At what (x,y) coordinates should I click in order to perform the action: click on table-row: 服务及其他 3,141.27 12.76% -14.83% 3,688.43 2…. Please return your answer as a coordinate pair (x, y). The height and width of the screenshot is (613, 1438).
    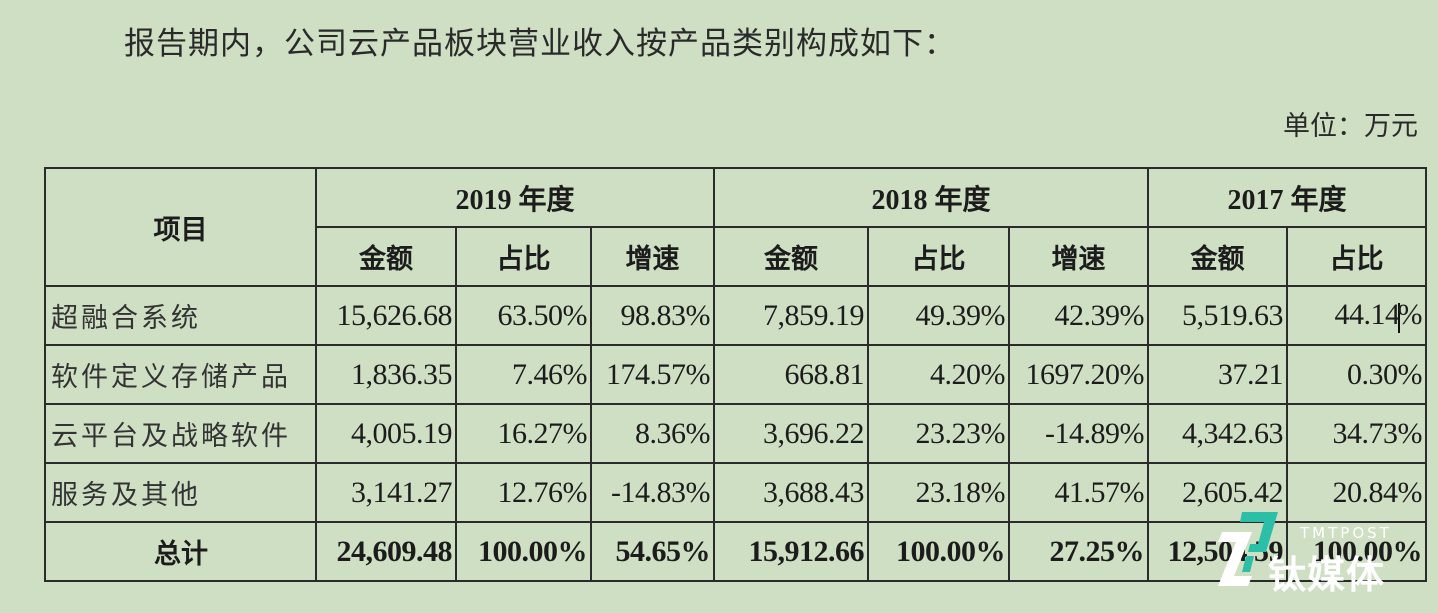
    Looking at the image, I should click on (736, 492).